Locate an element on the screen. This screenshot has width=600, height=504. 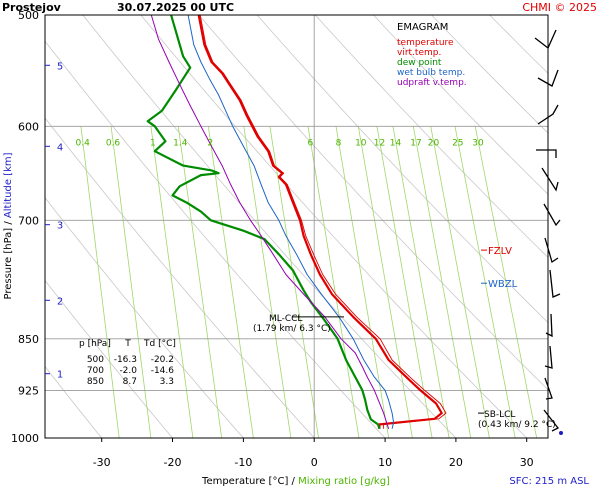
temperature-tick-label: 0 is located at coordinates (314, 462).